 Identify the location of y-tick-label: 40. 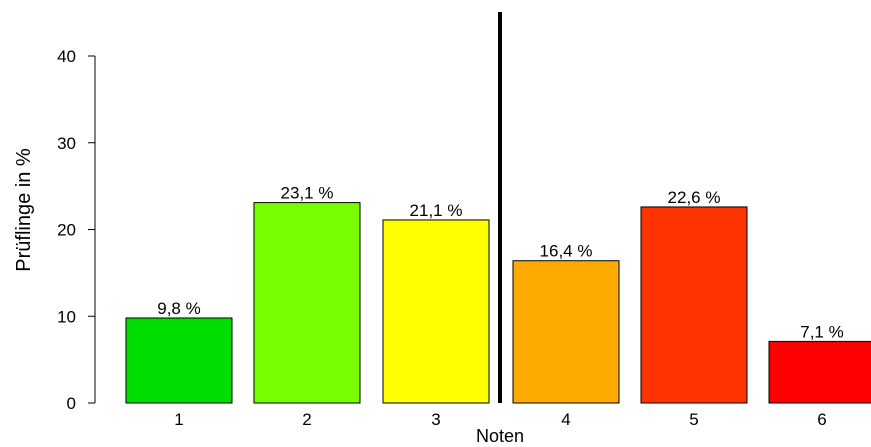
(66, 56).